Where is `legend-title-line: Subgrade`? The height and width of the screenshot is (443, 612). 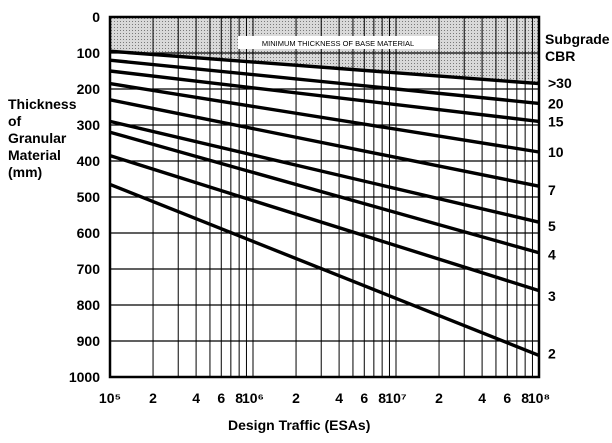
legend-title-line: Subgrade is located at coordinates (577, 39).